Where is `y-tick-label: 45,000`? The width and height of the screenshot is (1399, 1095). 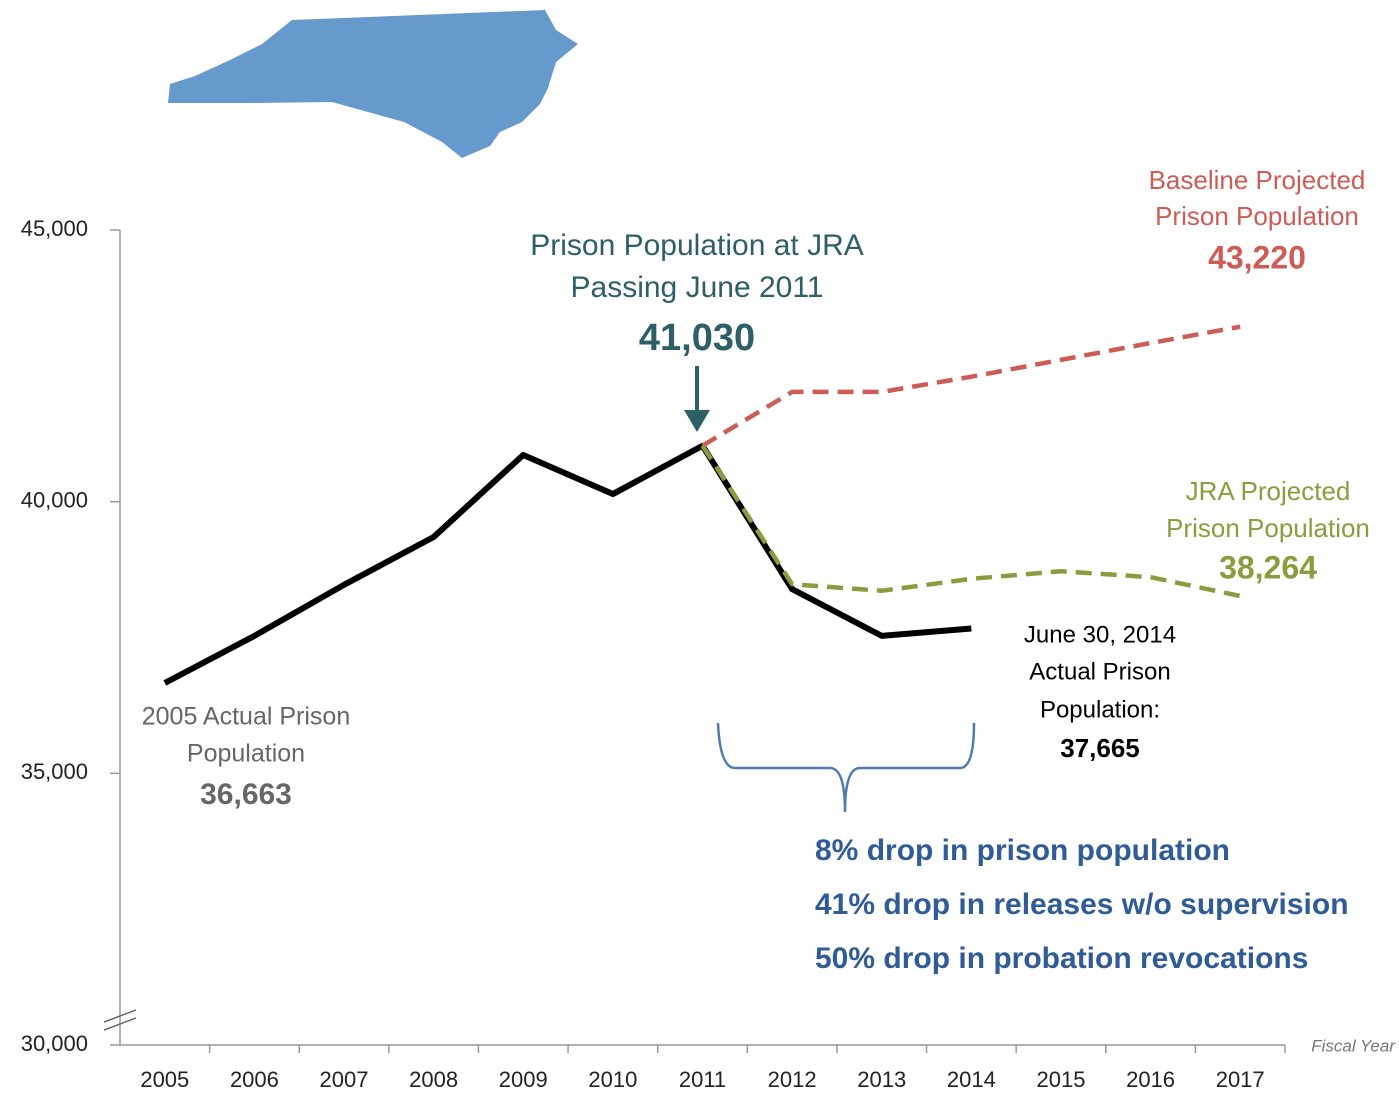
y-tick-label: 45,000 is located at coordinates (54, 228).